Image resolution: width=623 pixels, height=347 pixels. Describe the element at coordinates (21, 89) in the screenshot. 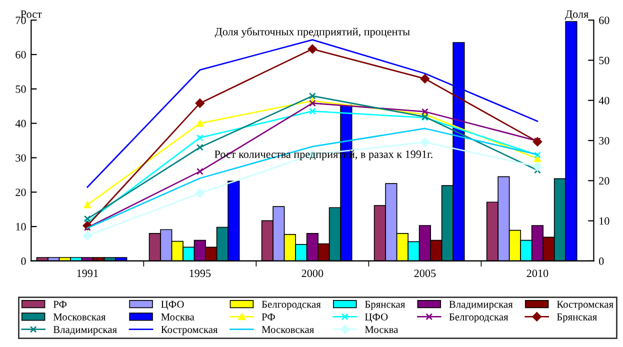

I see `y-tick-label: 50` at that location.